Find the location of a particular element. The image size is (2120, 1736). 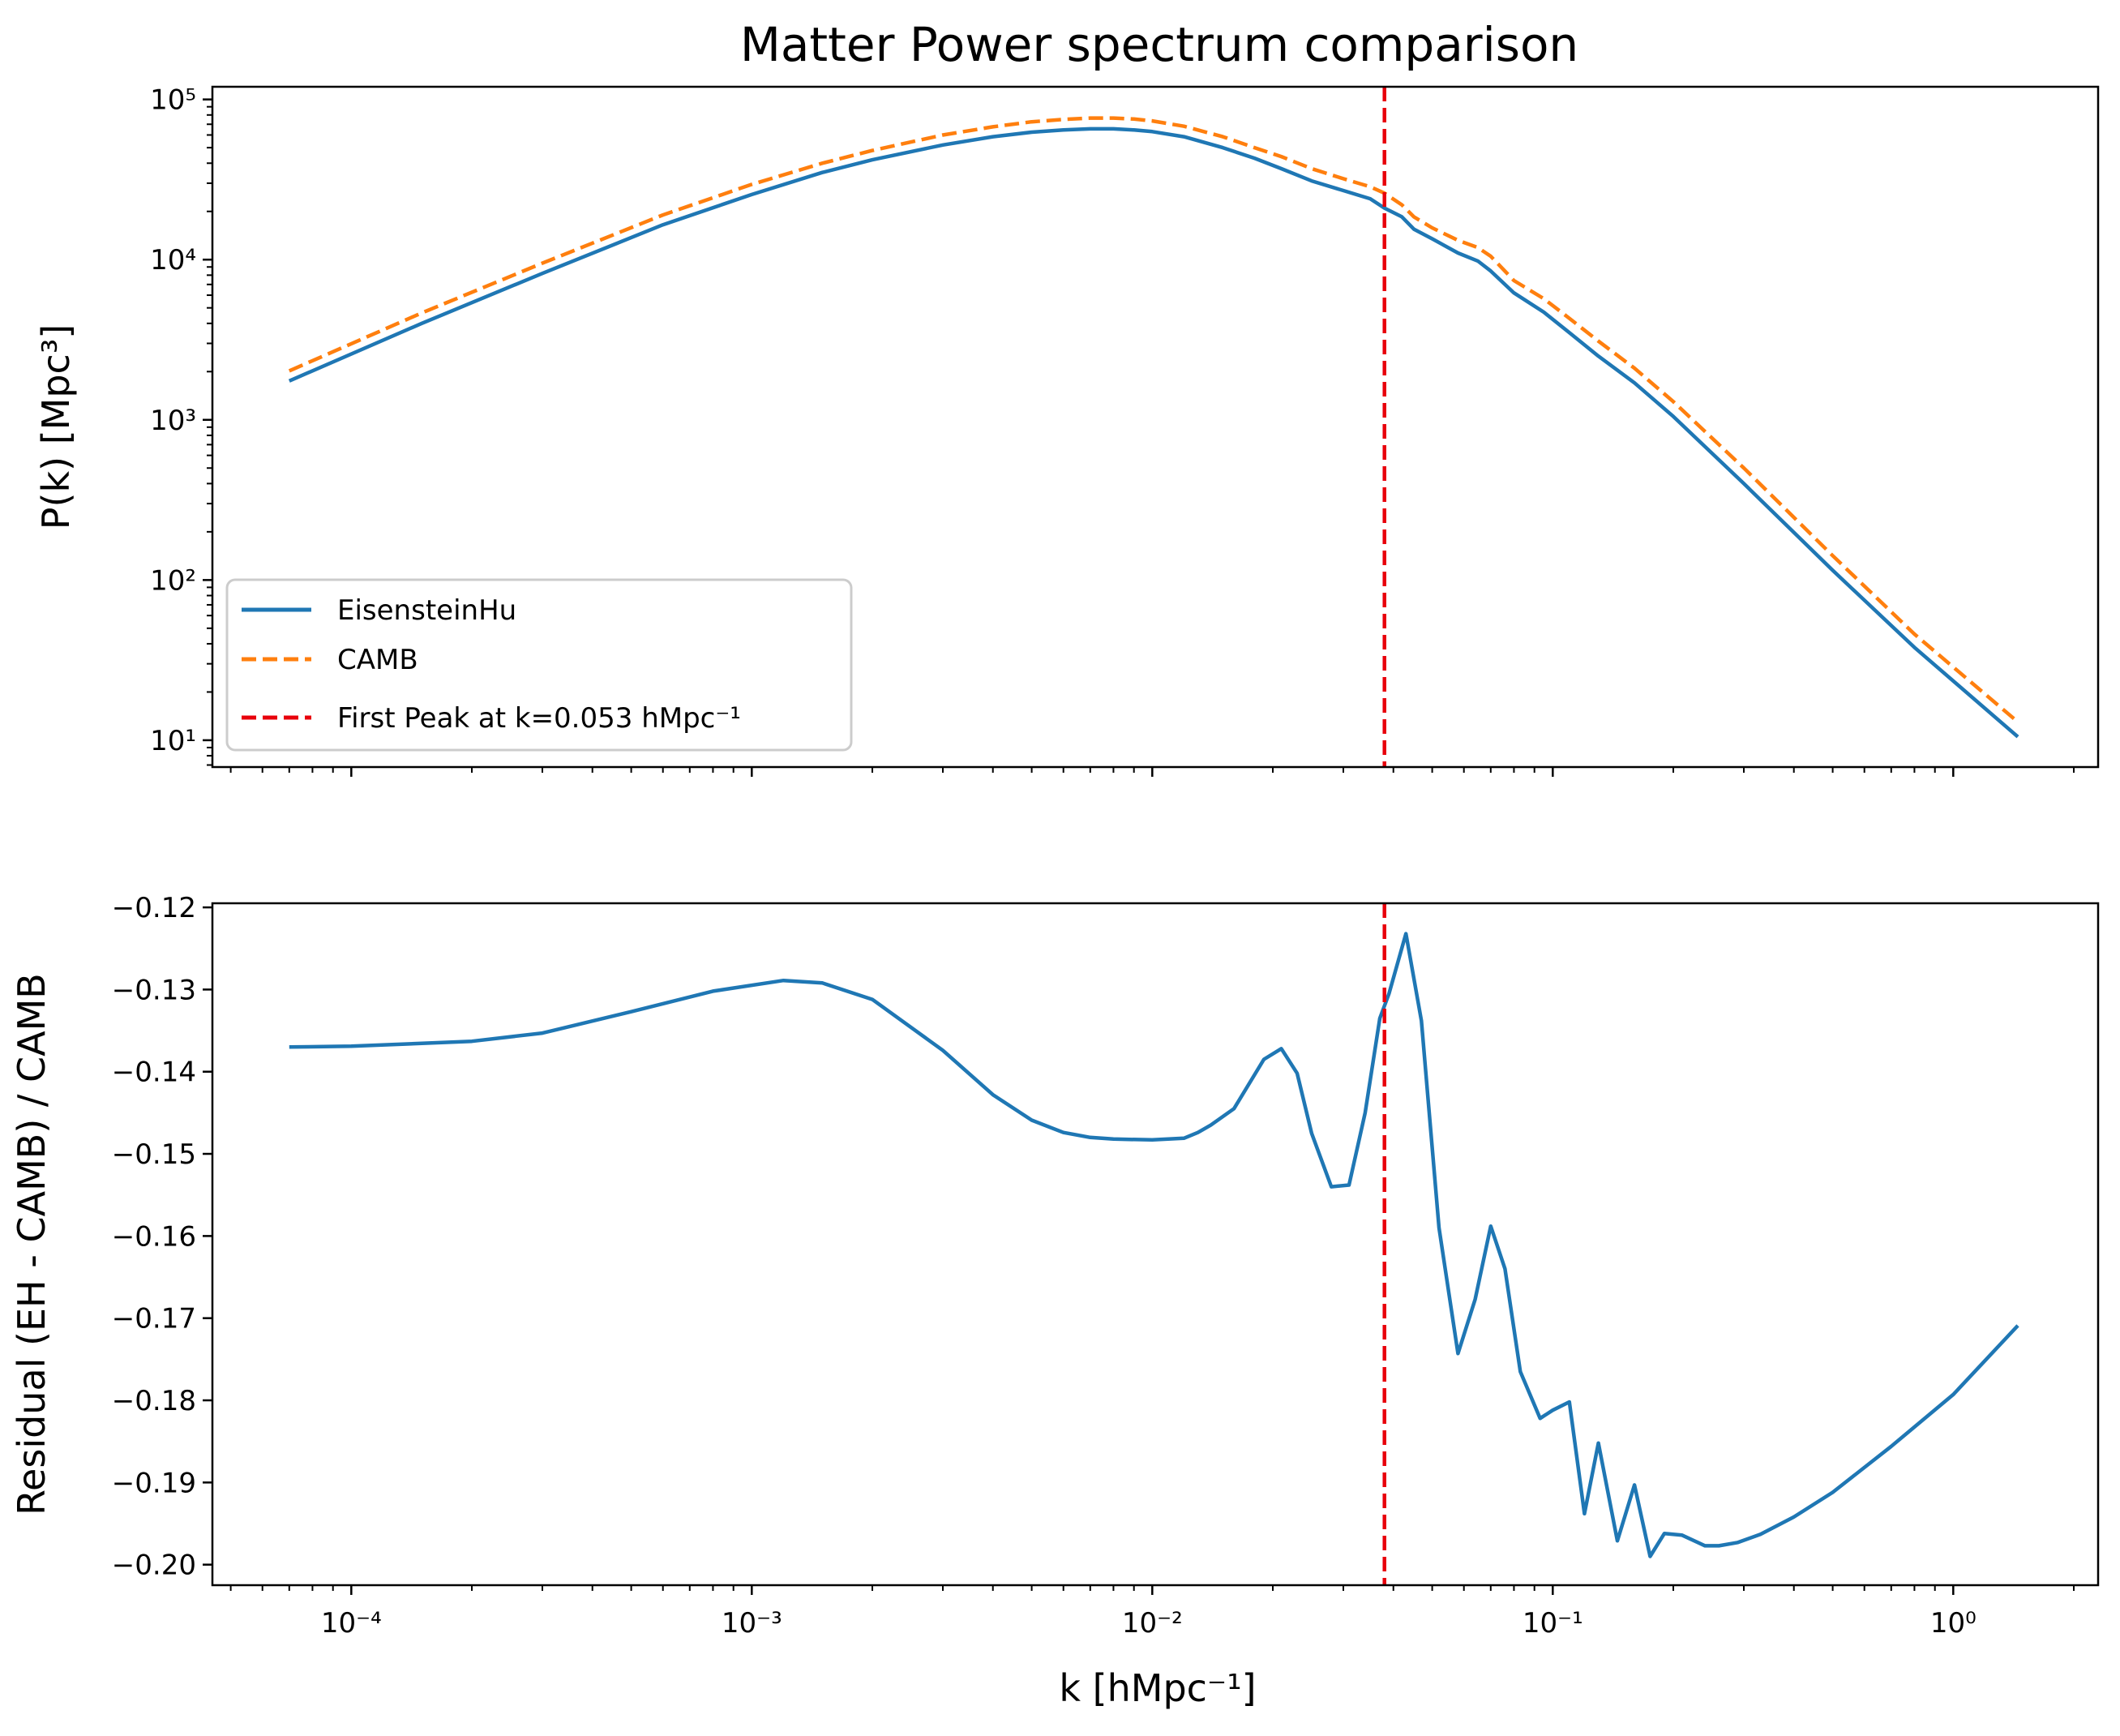

legend-label-camb: CAMB is located at coordinates (377, 660).